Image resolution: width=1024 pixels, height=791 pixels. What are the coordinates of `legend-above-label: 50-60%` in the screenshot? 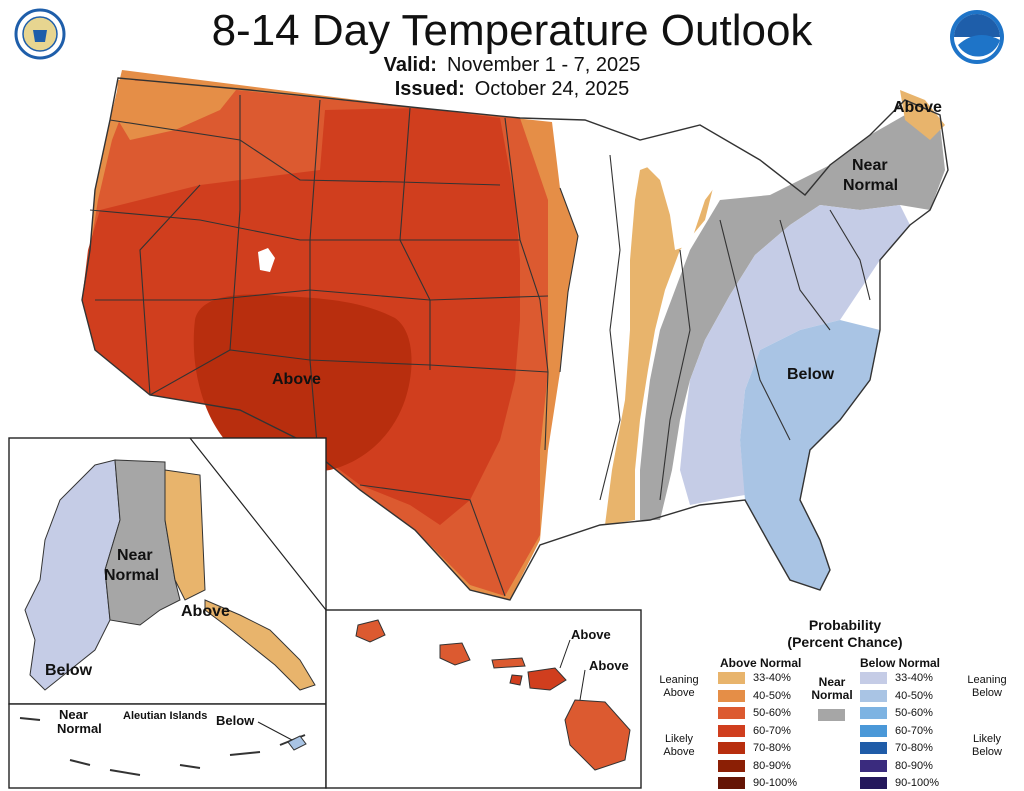 It's located at (772, 713).